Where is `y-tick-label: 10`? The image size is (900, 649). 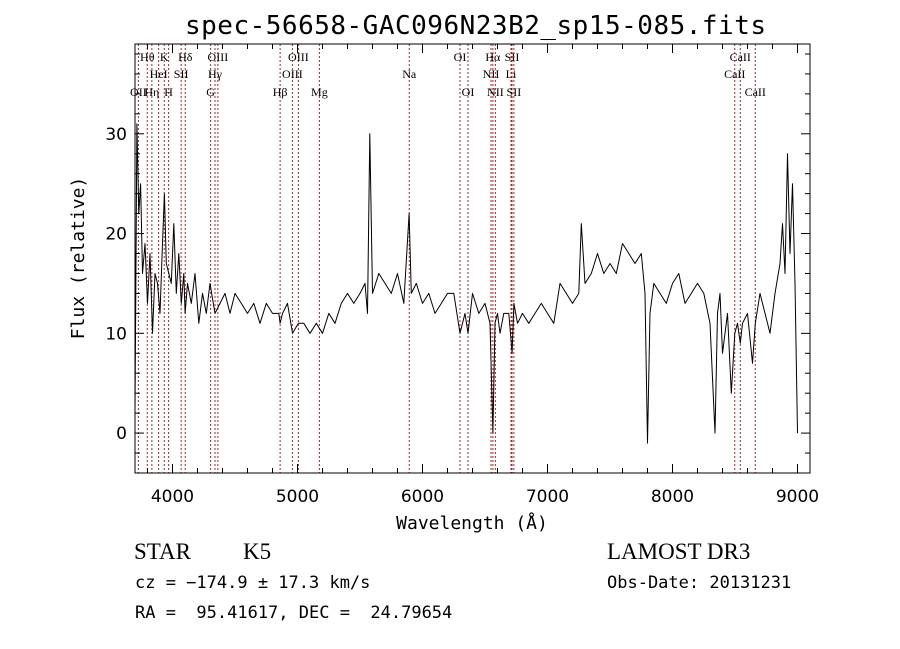 y-tick-label: 10 is located at coordinates (116, 334).